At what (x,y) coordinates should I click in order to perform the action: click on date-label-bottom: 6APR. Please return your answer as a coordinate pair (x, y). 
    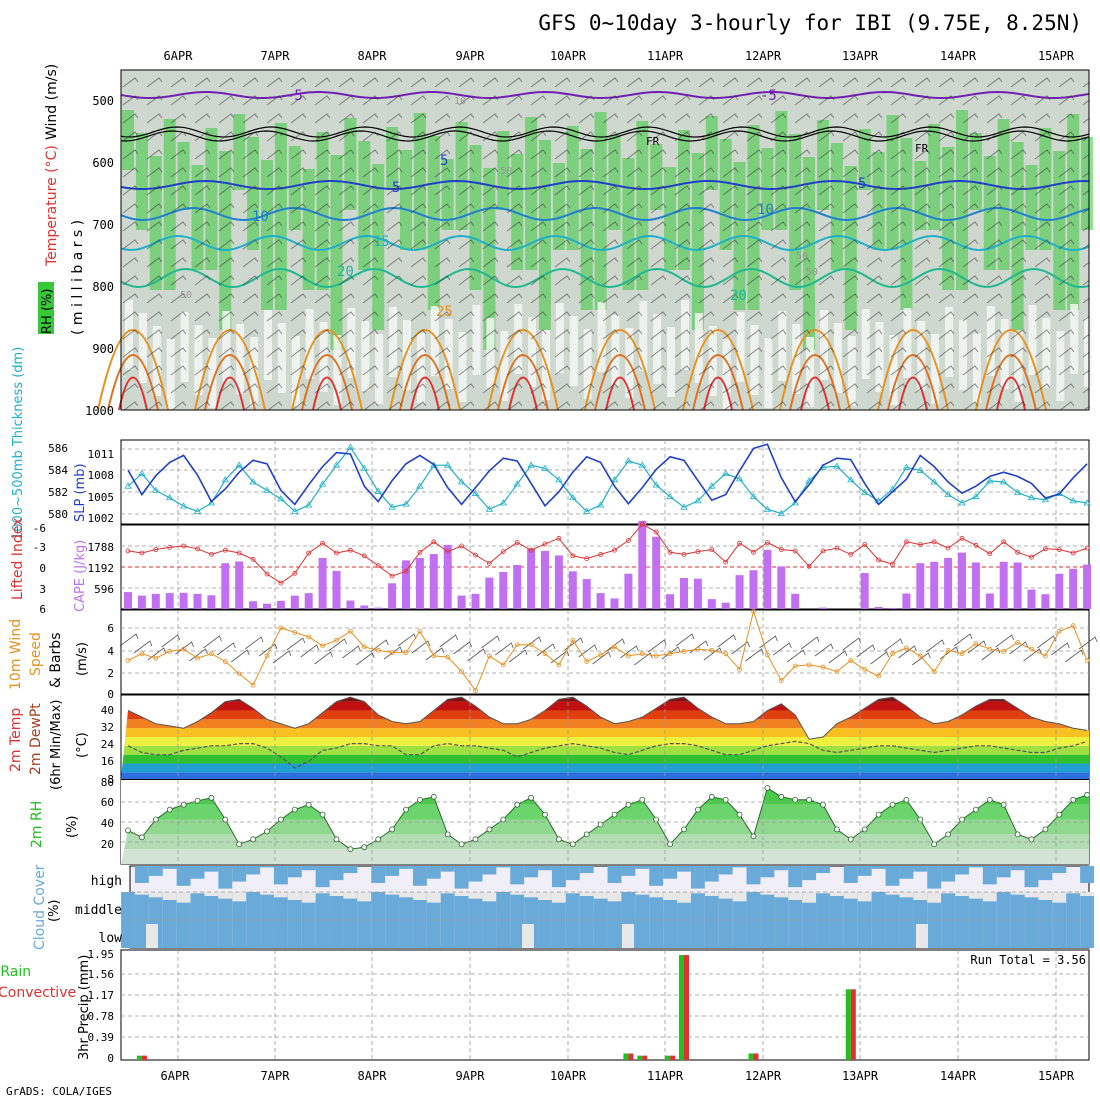
    Looking at the image, I should click on (176, 1076).